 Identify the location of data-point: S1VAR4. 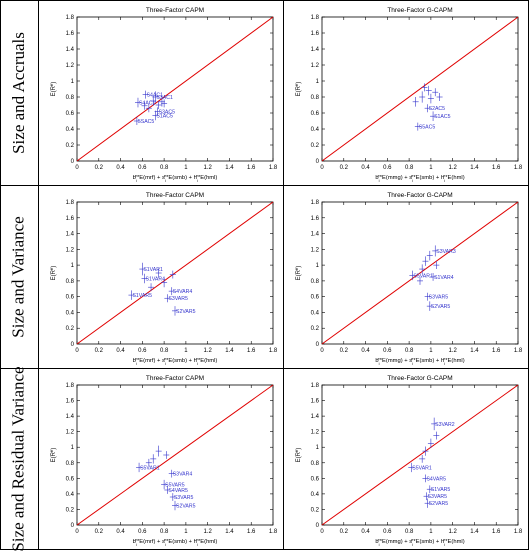
(153, 278).